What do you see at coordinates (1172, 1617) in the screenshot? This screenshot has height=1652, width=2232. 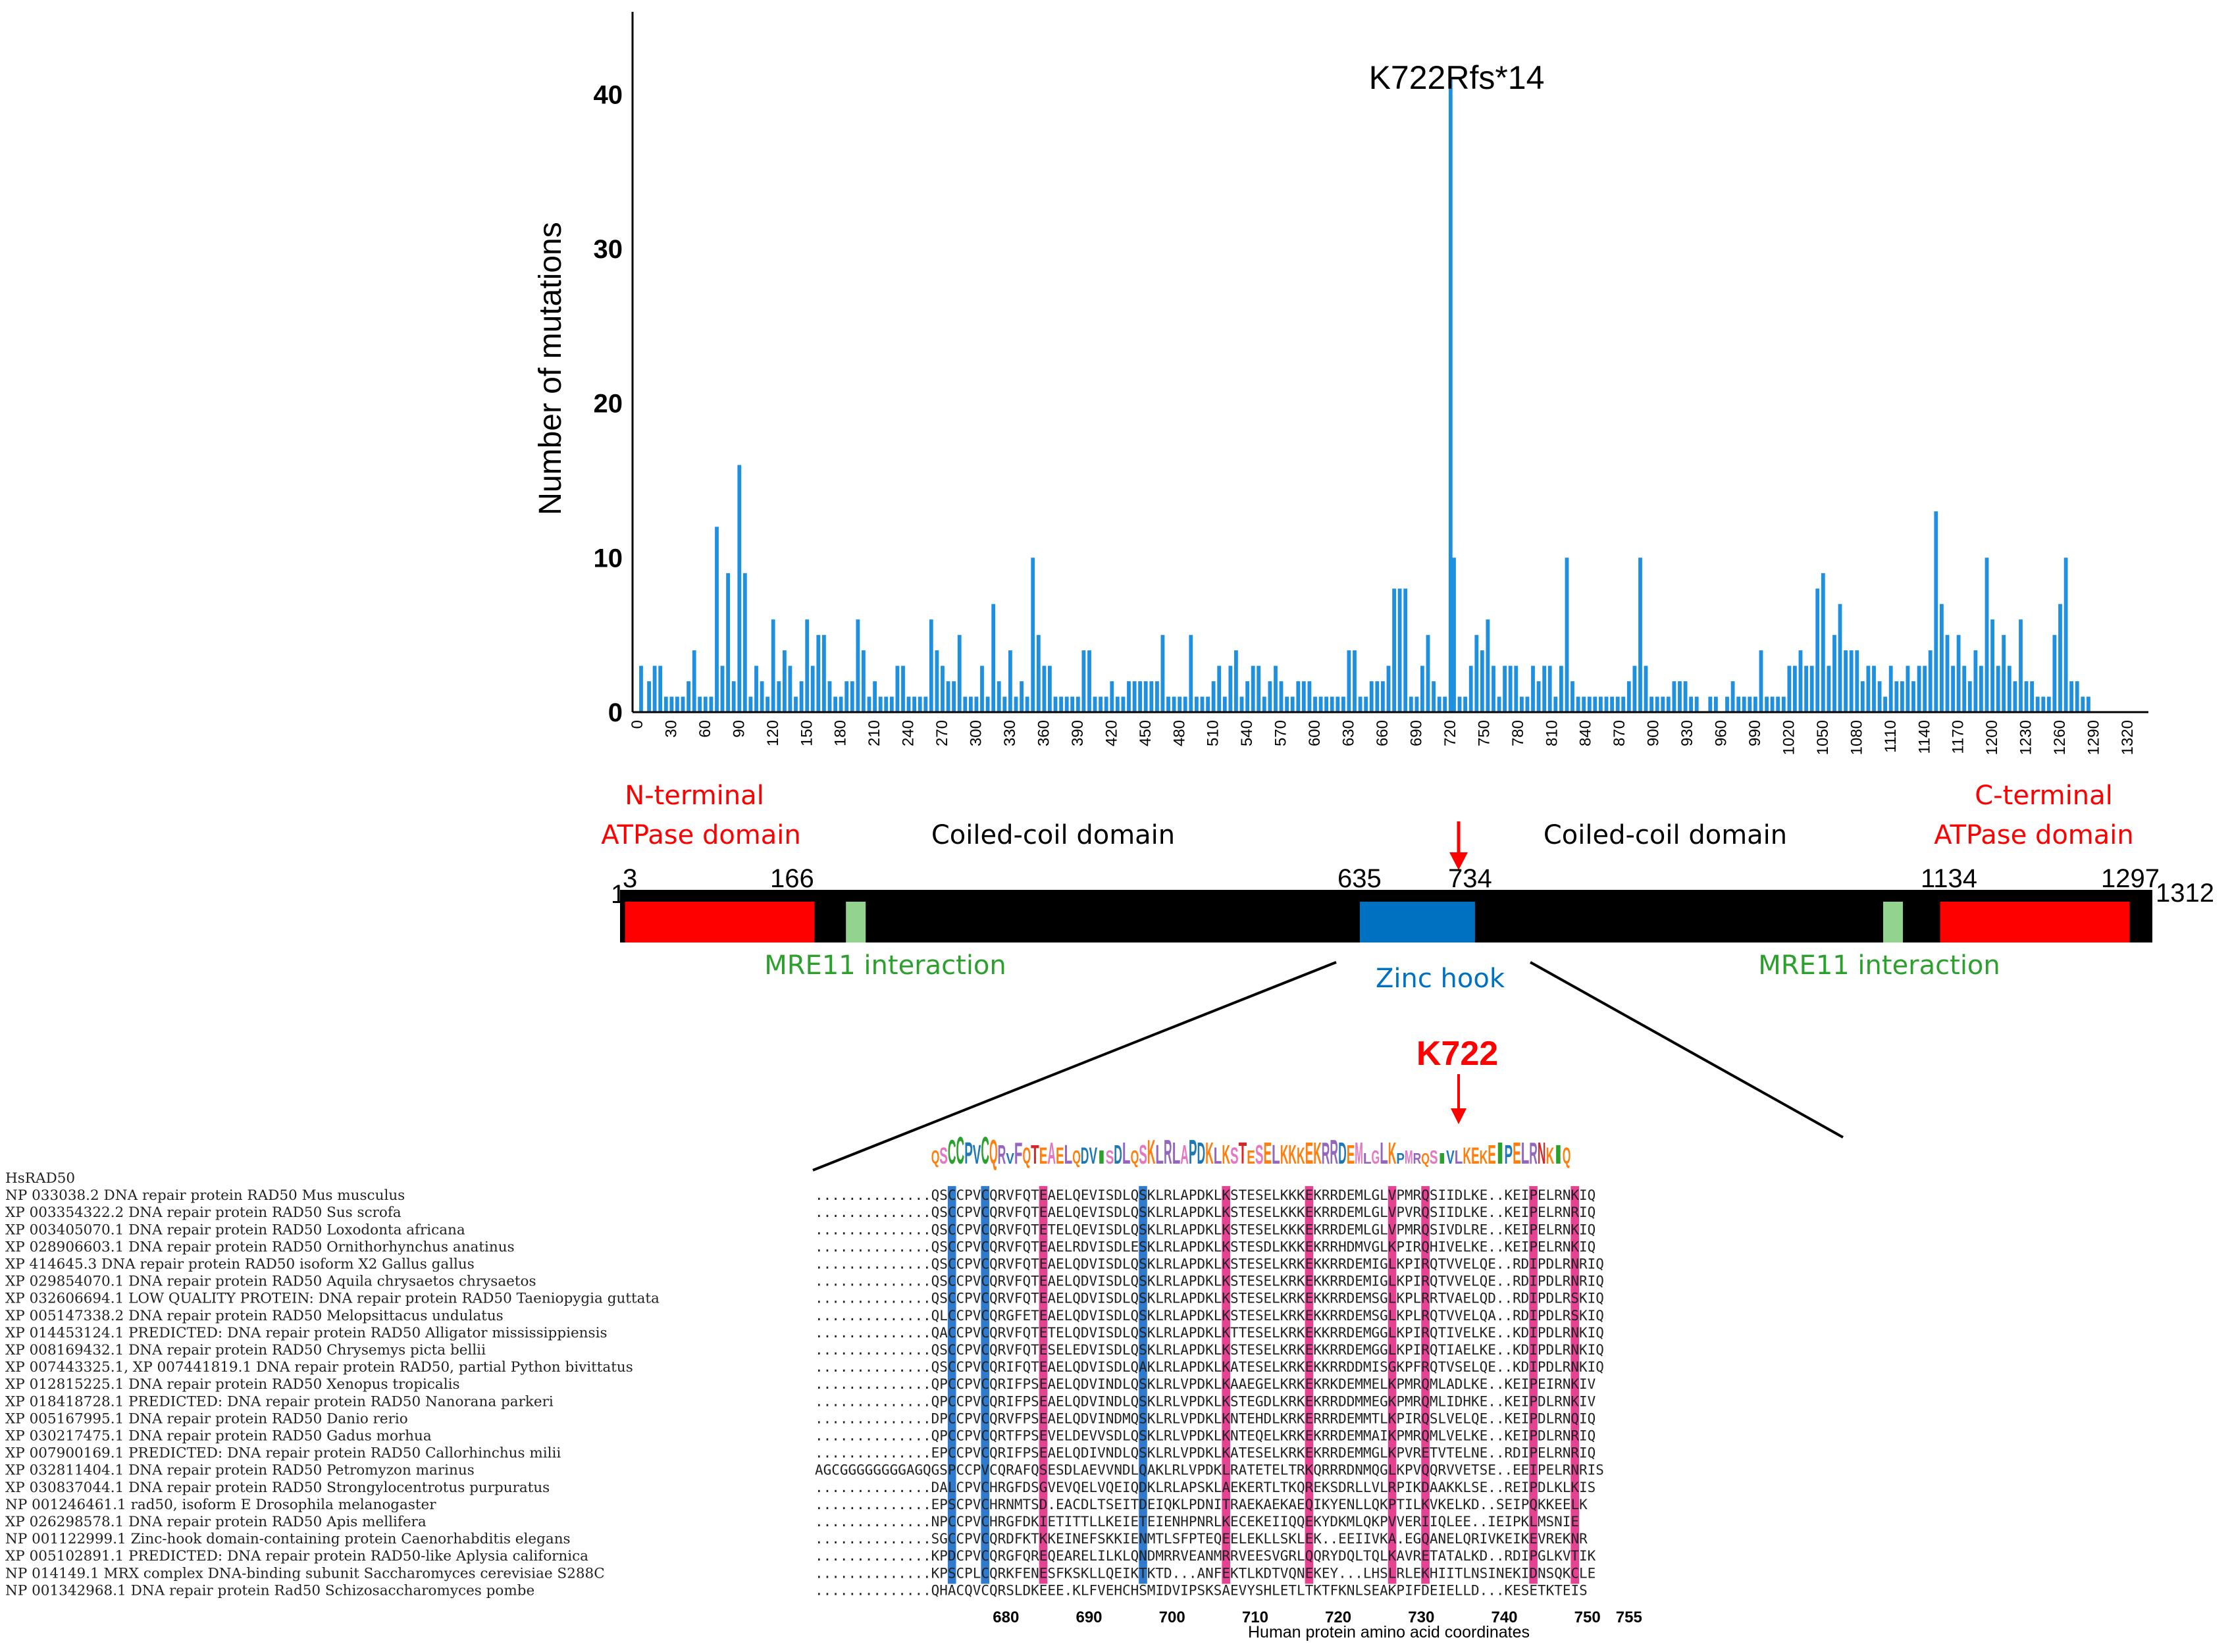 I see `residue-tick-label: 700` at bounding box center [1172, 1617].